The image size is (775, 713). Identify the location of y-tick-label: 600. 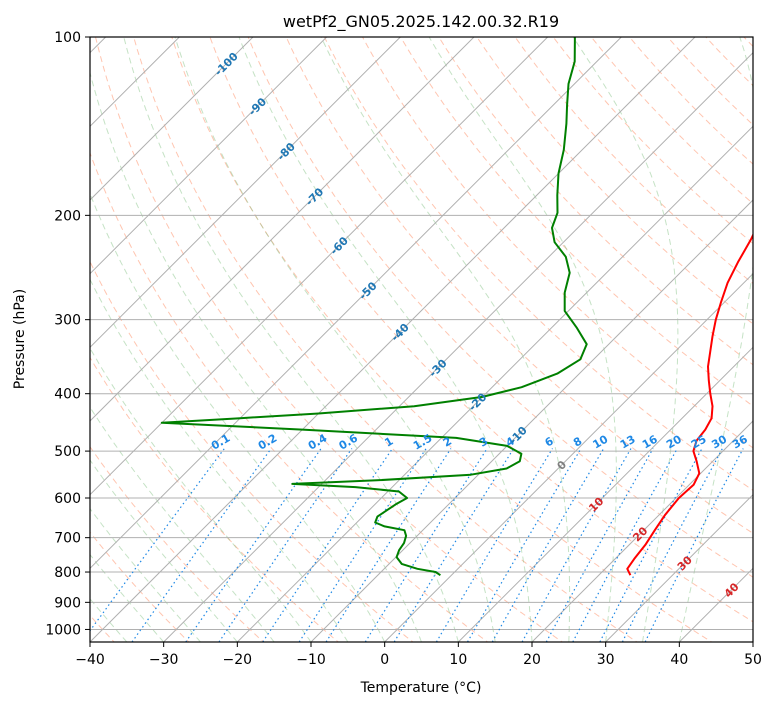
(67, 499).